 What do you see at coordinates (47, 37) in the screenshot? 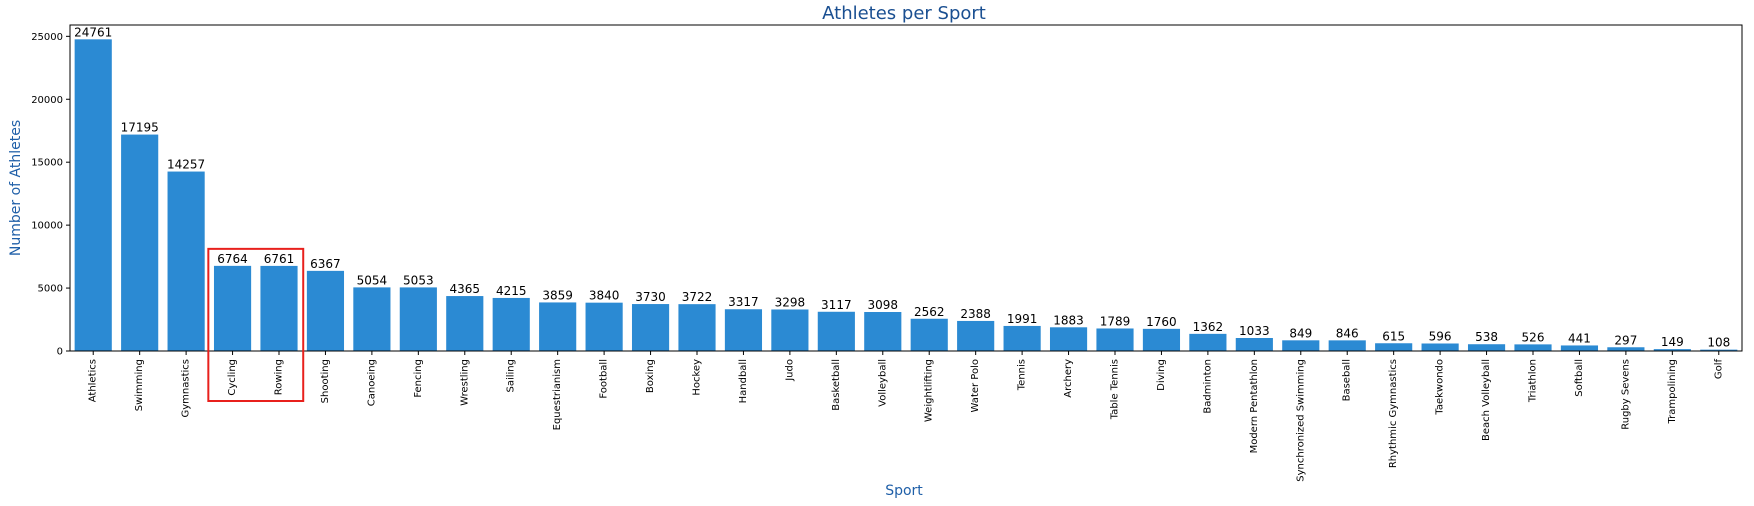
I see `y-tick-label: 25000` at bounding box center [47, 37].